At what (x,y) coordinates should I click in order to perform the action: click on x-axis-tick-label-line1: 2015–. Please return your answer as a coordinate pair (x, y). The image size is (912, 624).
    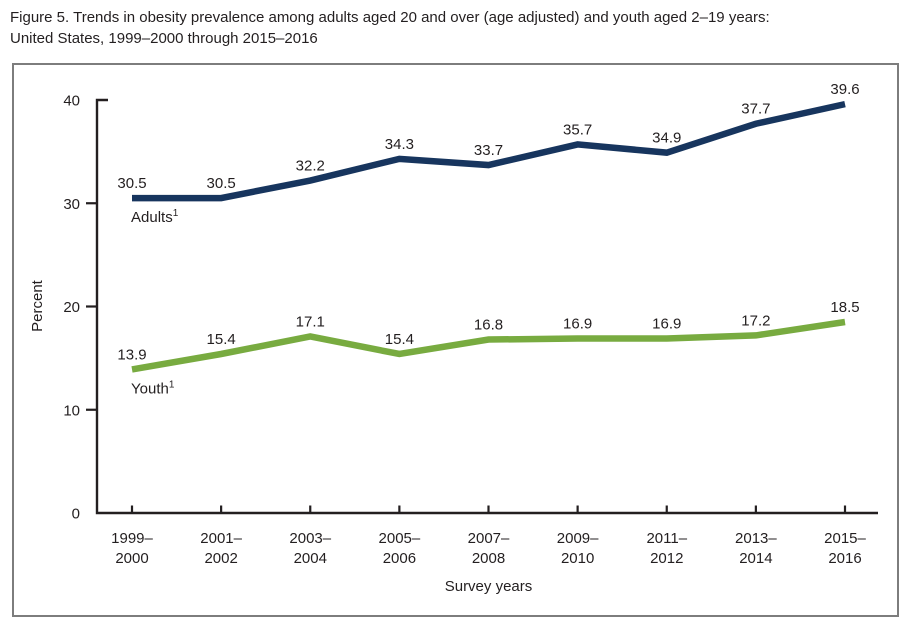
    Looking at the image, I should click on (845, 538).